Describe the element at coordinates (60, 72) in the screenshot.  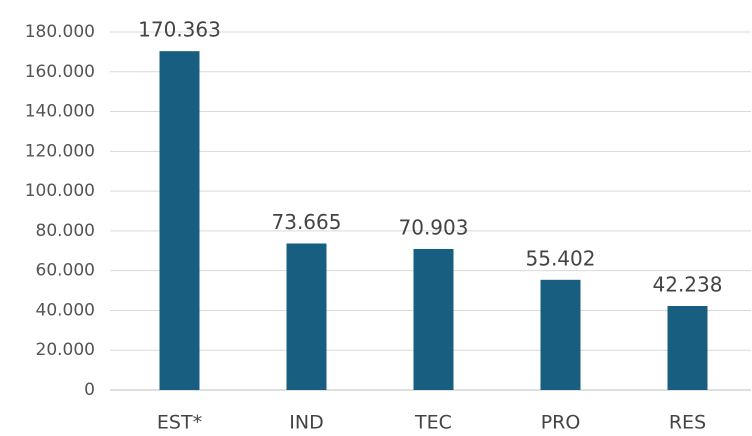
I see `y-tick-label: 160.000` at that location.